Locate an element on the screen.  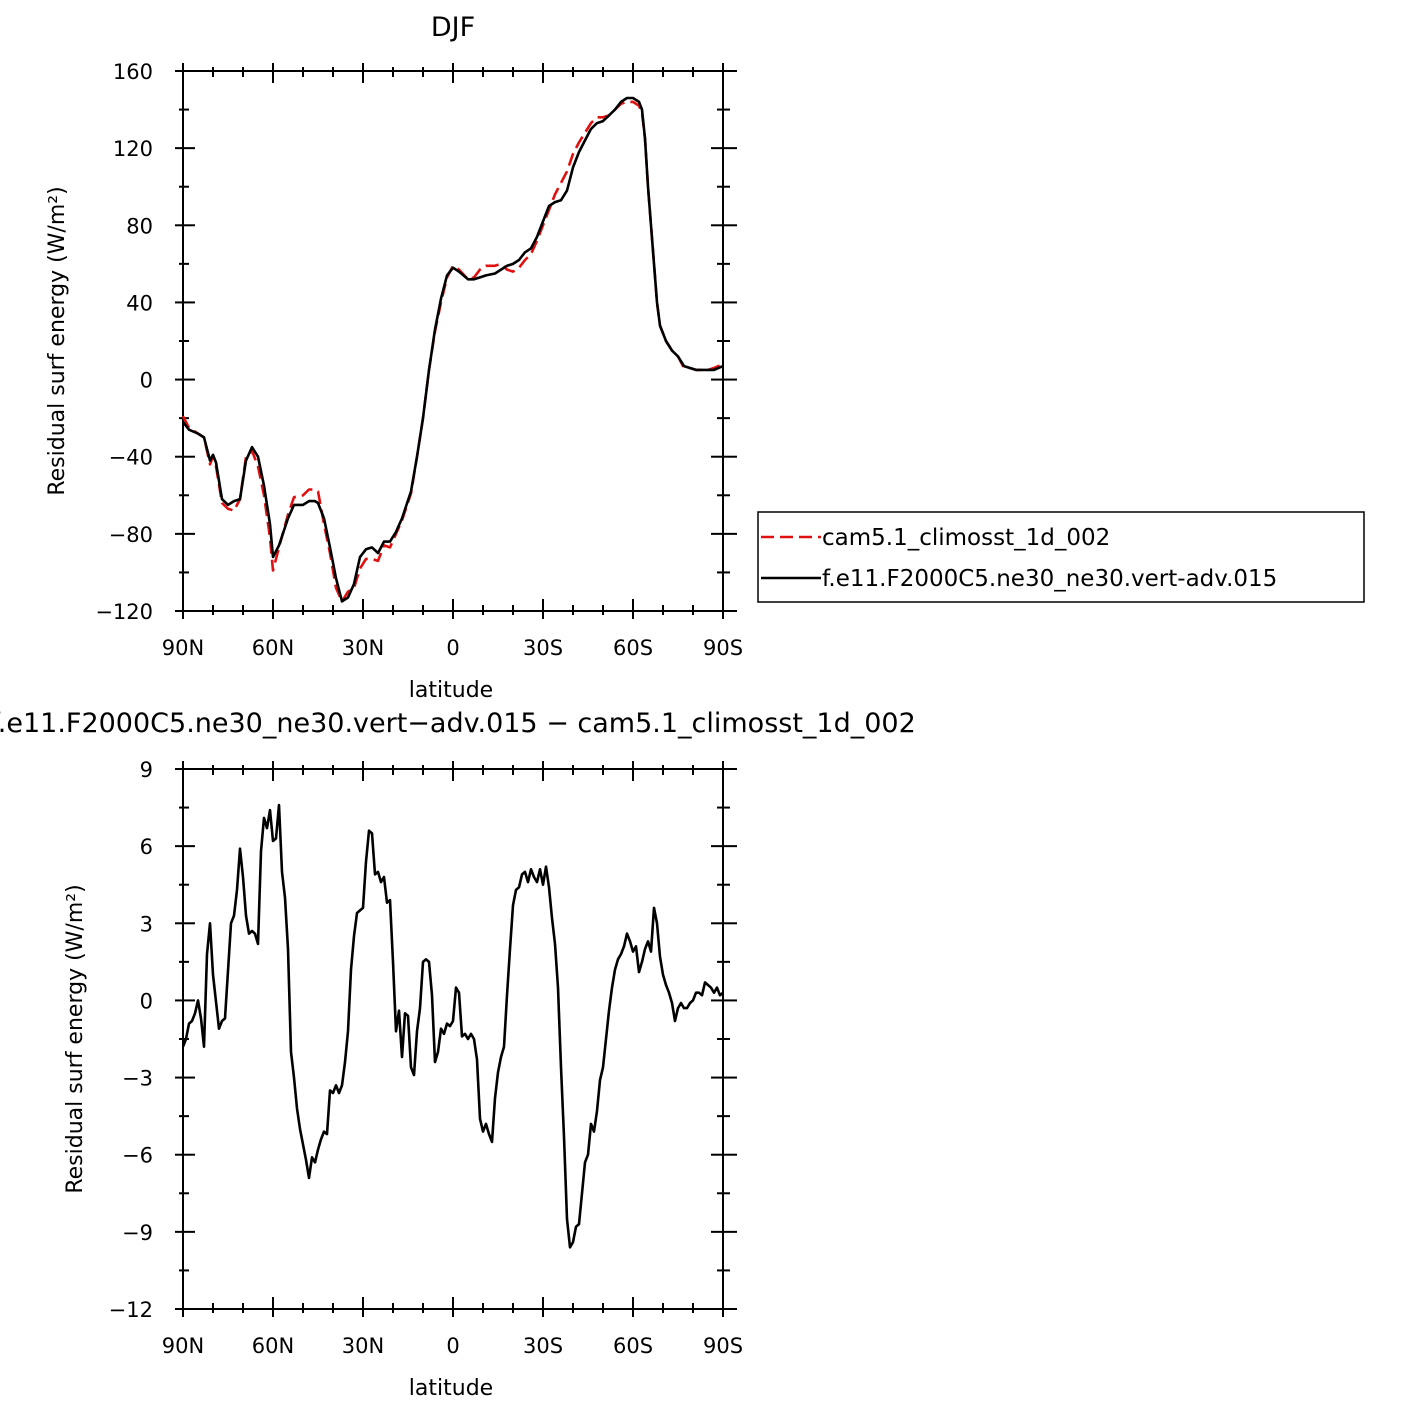
legend-box is located at coordinates (1061, 557).